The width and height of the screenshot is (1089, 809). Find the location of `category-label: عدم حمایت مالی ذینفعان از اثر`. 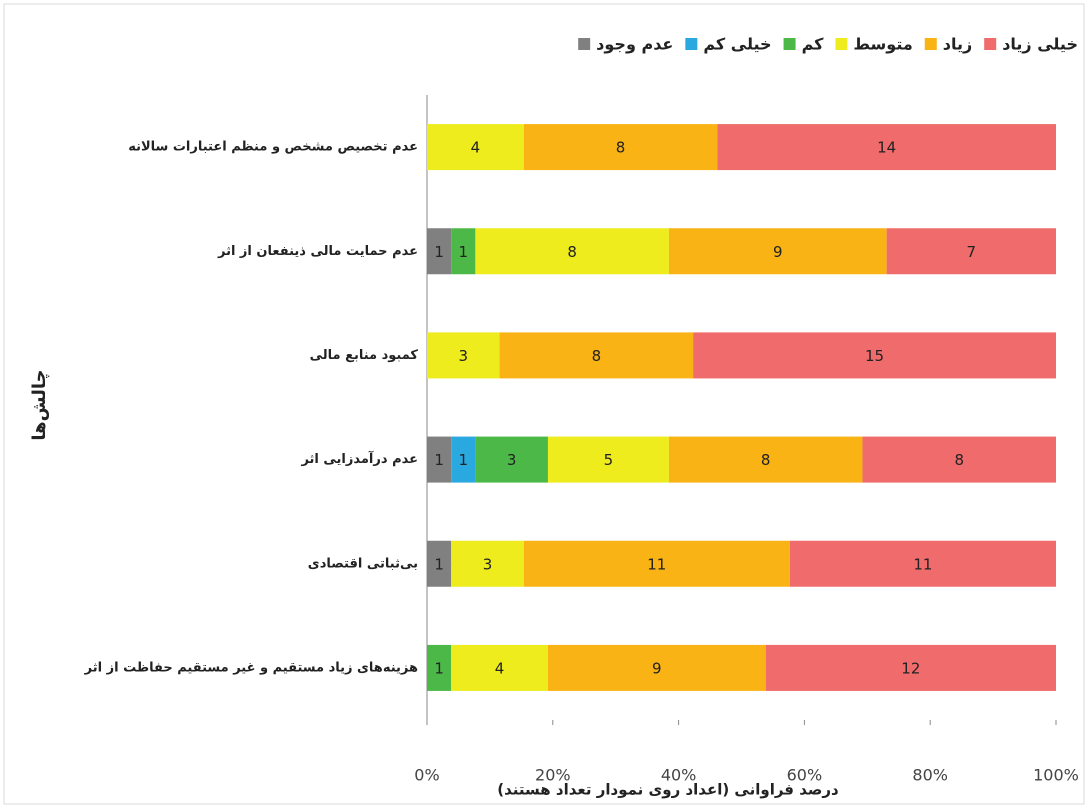

category-label: عدم حمایت مالی ذینفعان از اثر is located at coordinates (317, 251).